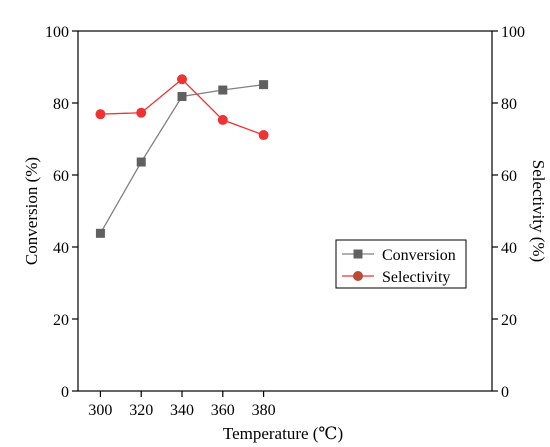 The height and width of the screenshot is (447, 550). Describe the element at coordinates (31, 211) in the screenshot. I see `left-y-axis-title: Conversion (%)` at that location.